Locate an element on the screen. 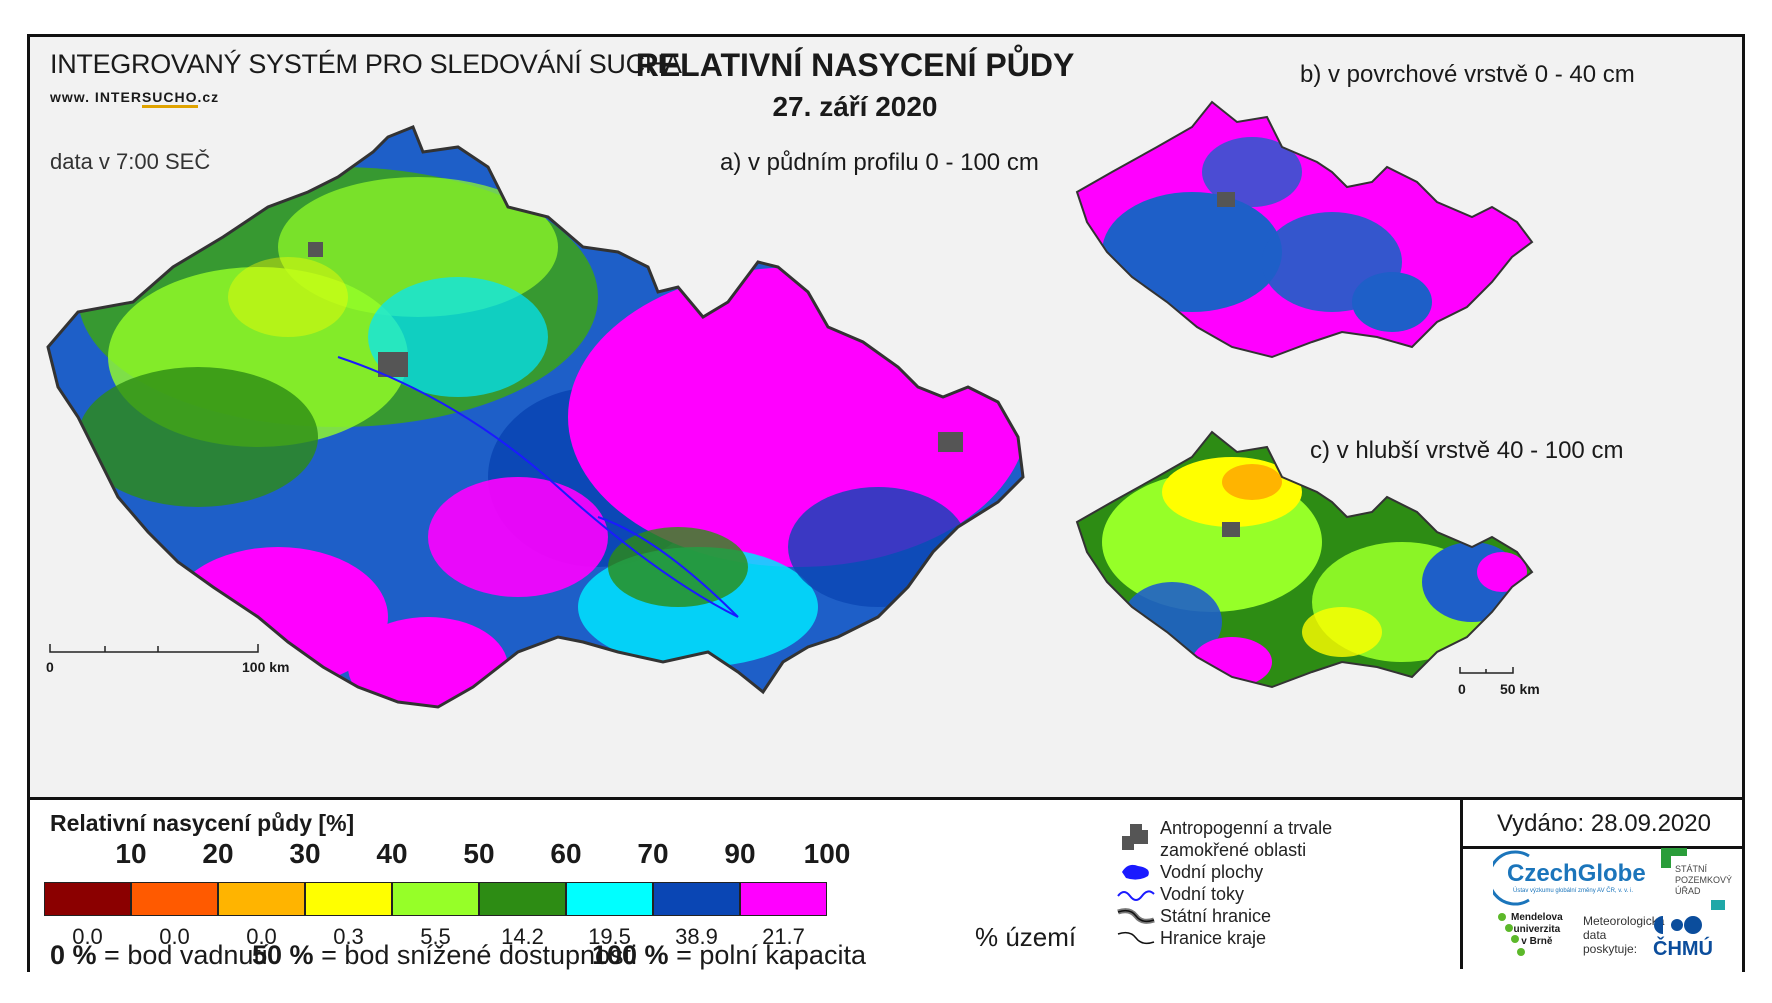 Image resolution: width=1772 pixels, height=1003 pixels. sym-region-border: Hranice kraje is located at coordinates (1213, 938).